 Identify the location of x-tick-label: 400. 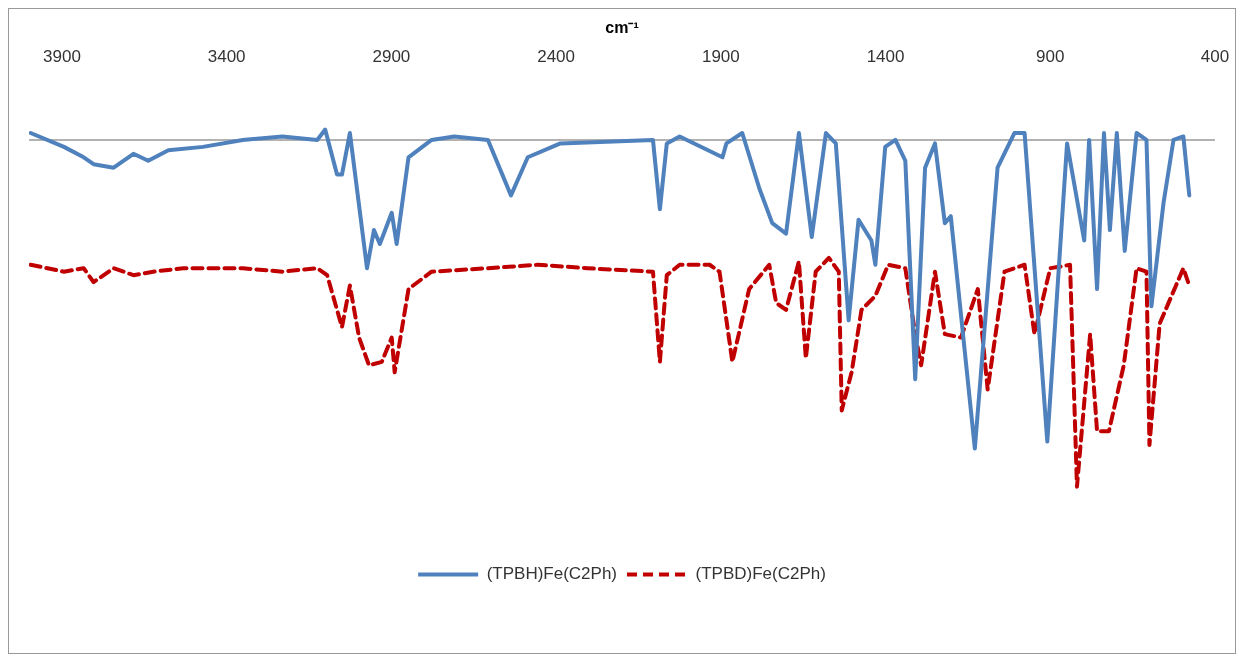
(1215, 57).